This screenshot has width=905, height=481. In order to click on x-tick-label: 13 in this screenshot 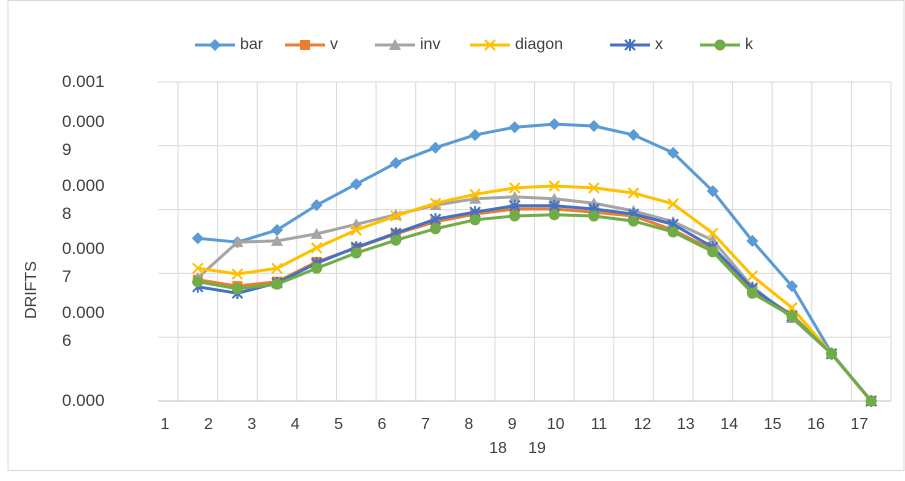, I will do `click(686, 424)`.